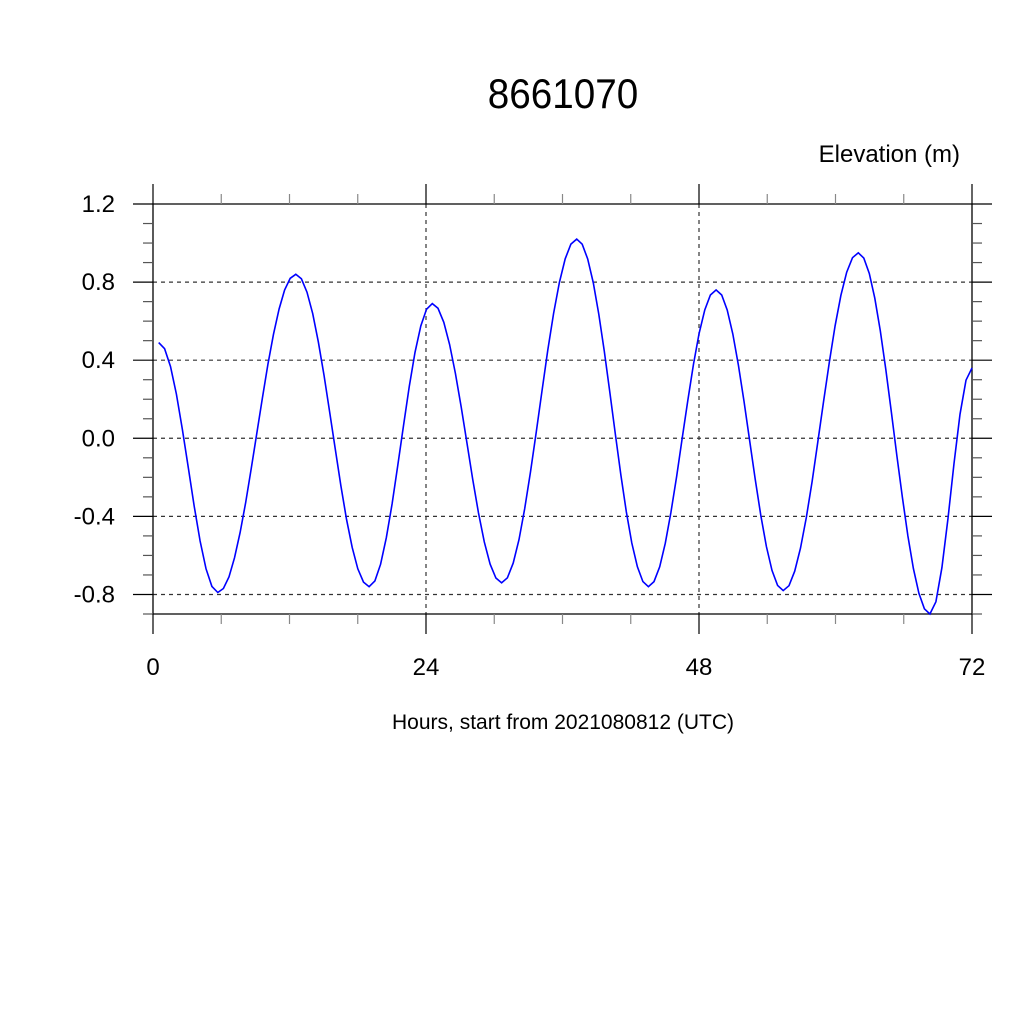 The height and width of the screenshot is (1024, 1024). What do you see at coordinates (94, 516) in the screenshot?
I see `y-tick-label: -0.4` at bounding box center [94, 516].